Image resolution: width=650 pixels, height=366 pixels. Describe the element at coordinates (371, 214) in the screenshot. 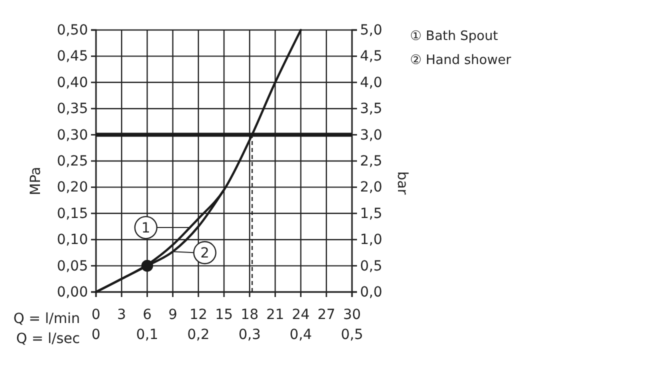

I see `y2-tick-label: 1,5` at that location.